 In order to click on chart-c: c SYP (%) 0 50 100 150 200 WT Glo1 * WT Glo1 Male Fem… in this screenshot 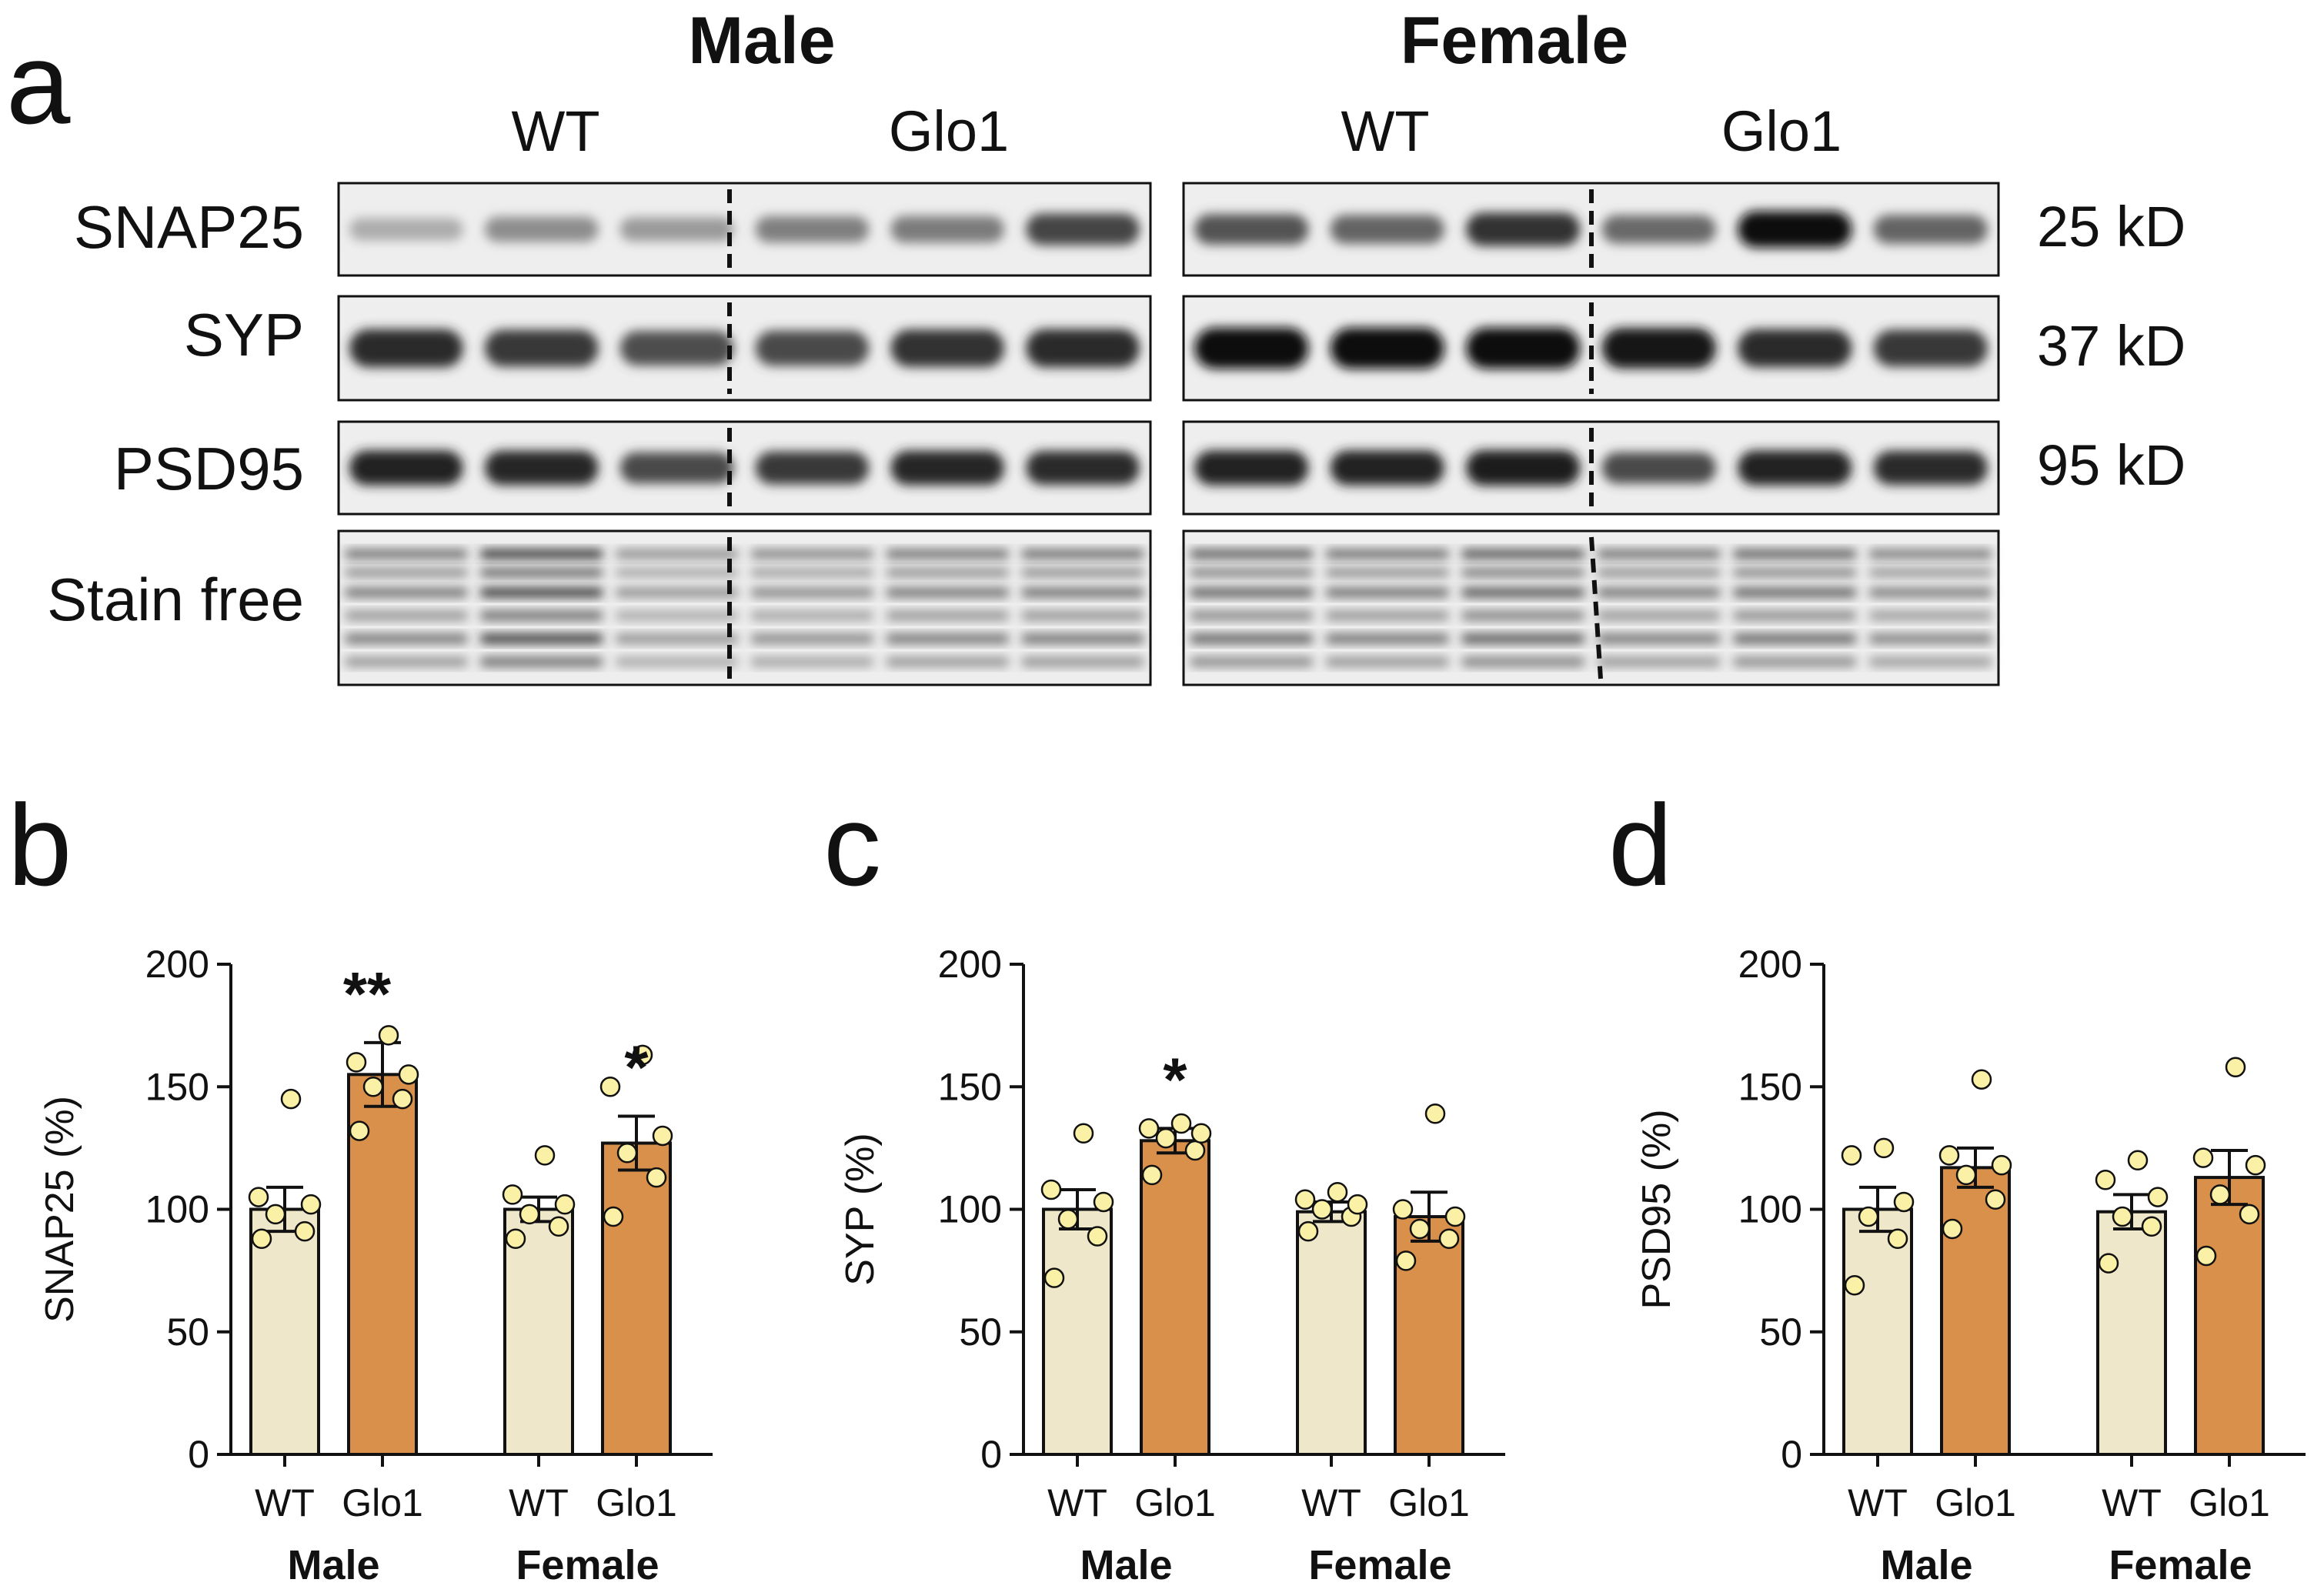, I will do `click(1164, 1184)`.